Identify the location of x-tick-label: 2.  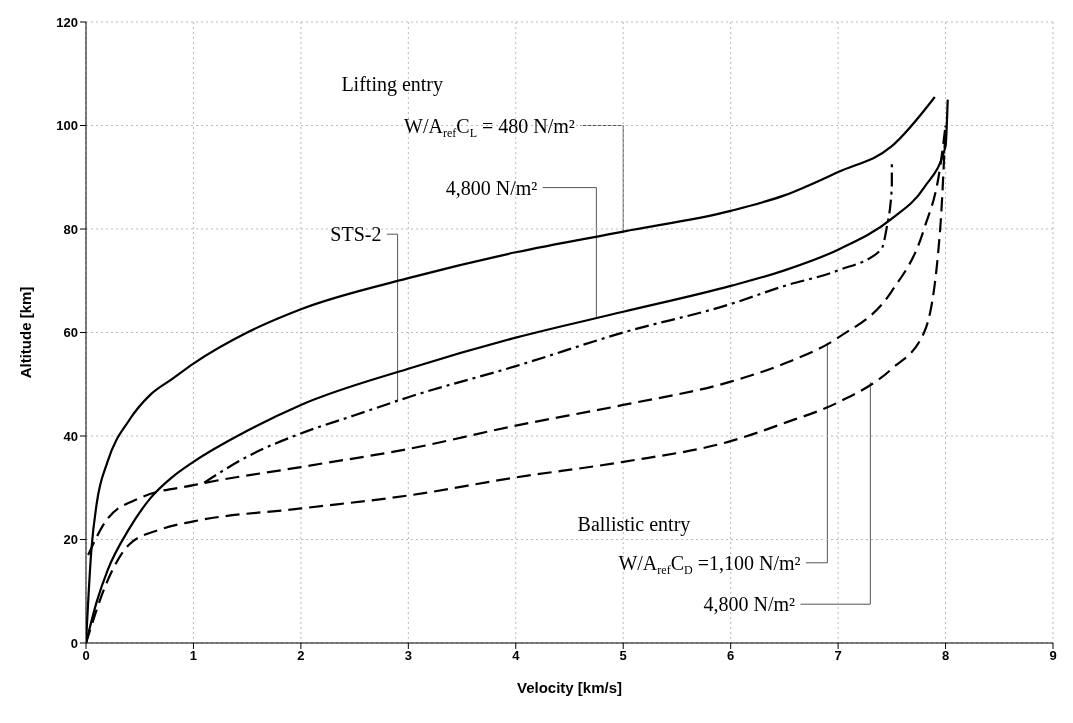
(301, 656).